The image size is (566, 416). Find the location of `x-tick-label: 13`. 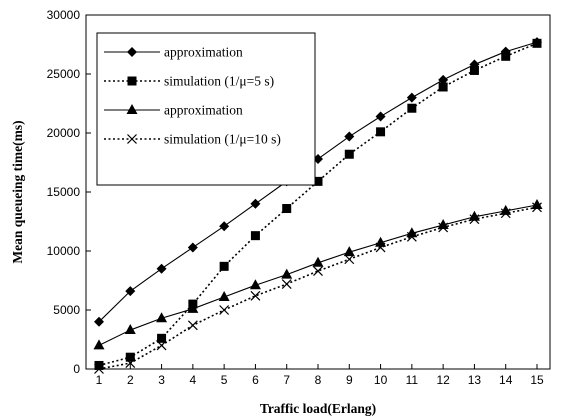

x-tick-label: 13 is located at coordinates (475, 380).